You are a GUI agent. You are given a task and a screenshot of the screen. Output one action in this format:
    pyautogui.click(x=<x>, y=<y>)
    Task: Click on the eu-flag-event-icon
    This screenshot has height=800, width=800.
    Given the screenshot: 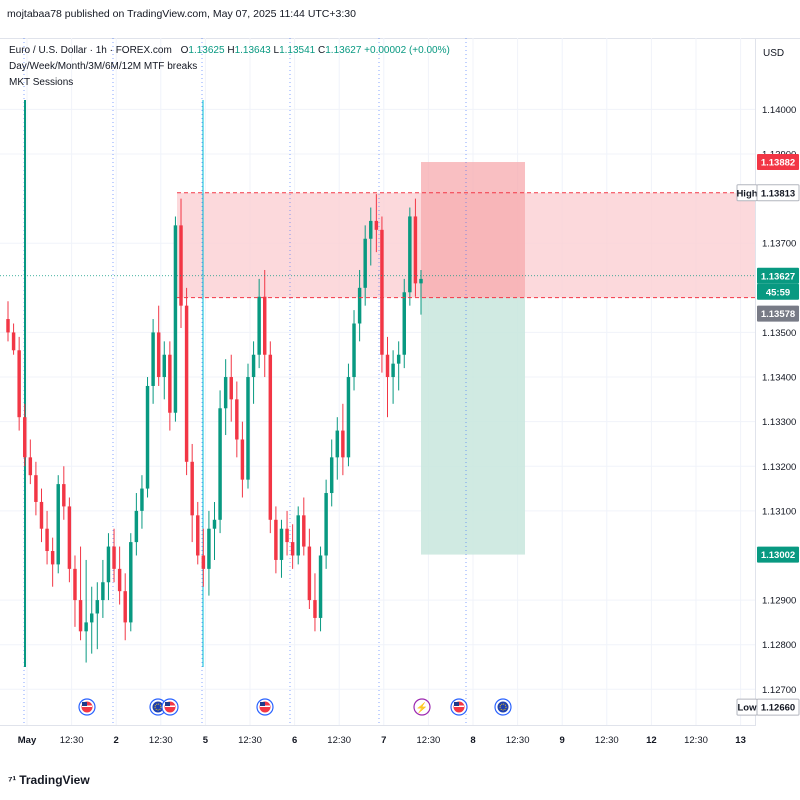 What is the action you would take?
    pyautogui.click(x=503, y=707)
    